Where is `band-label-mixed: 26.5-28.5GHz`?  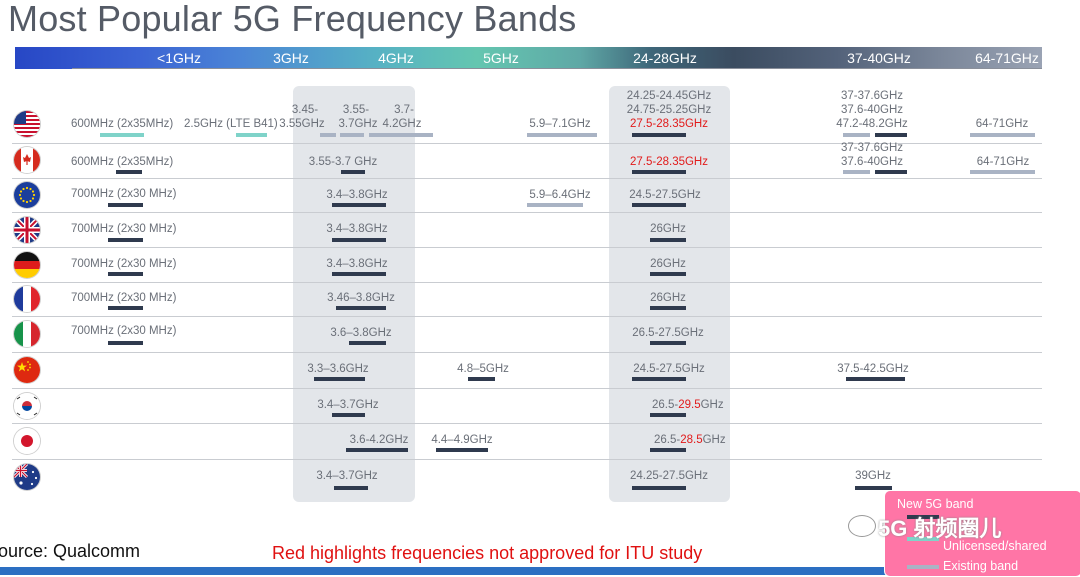 band-label-mixed: 26.5-28.5GHz is located at coordinates (690, 440).